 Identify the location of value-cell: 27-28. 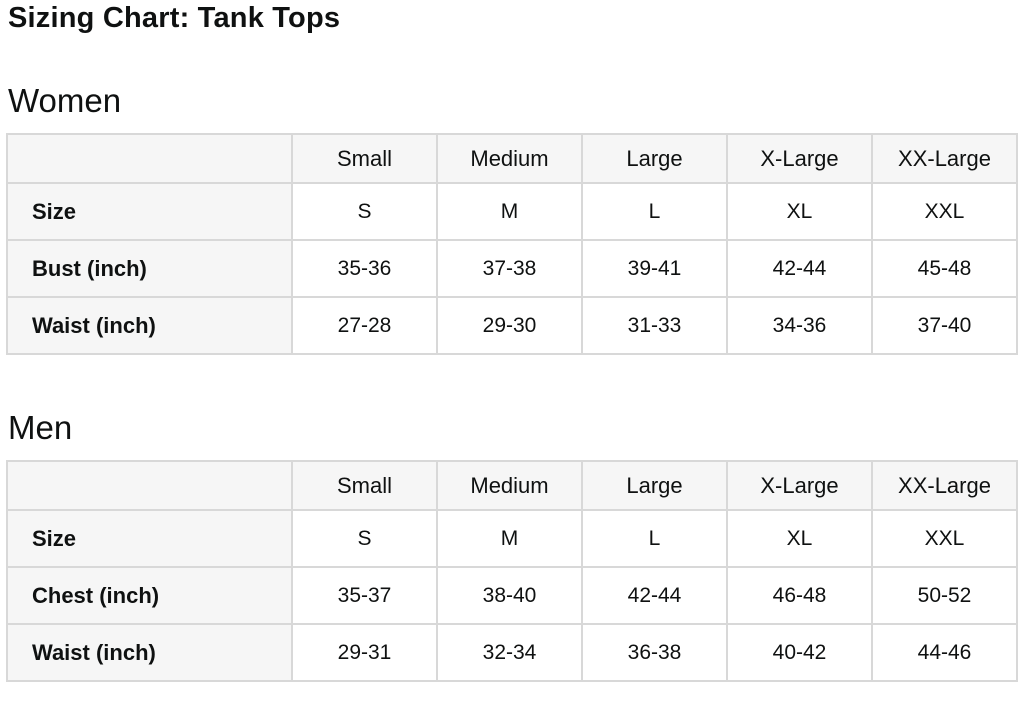
(364, 325).